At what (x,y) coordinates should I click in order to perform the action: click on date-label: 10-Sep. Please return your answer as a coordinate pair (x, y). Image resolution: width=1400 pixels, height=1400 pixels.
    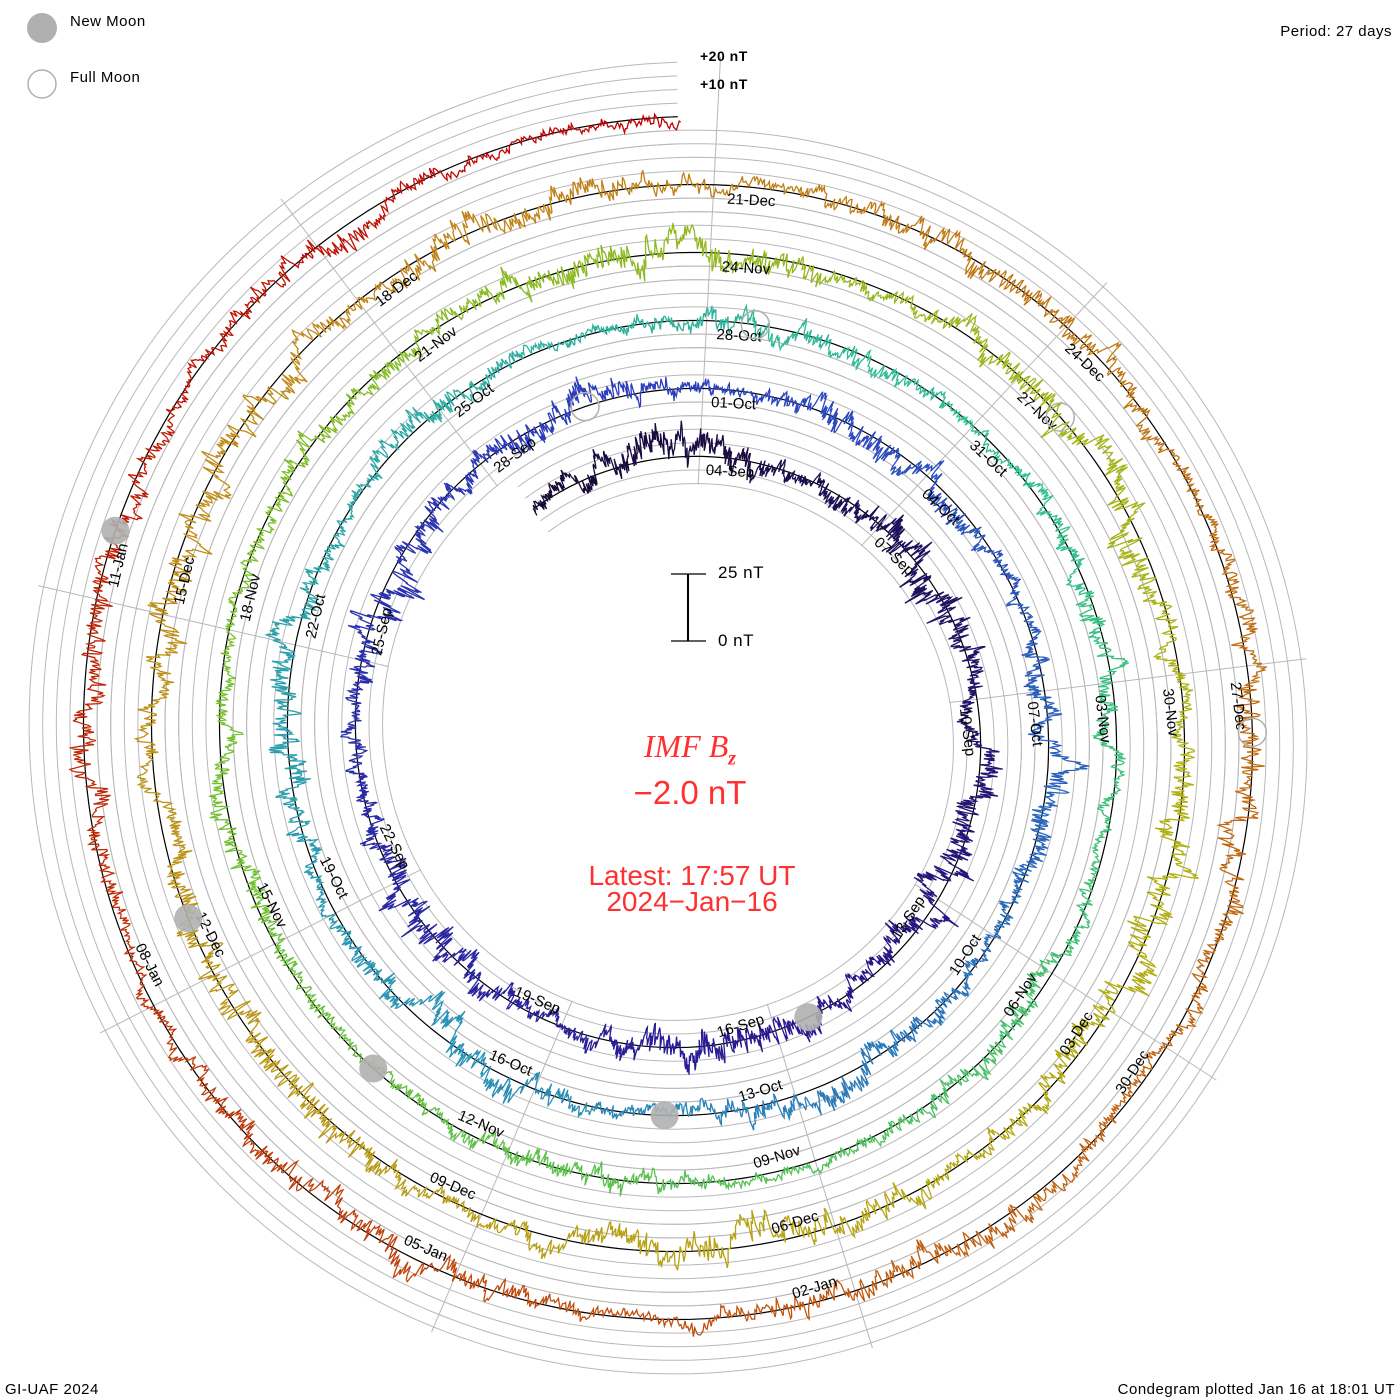
    Looking at the image, I should click on (967, 732).